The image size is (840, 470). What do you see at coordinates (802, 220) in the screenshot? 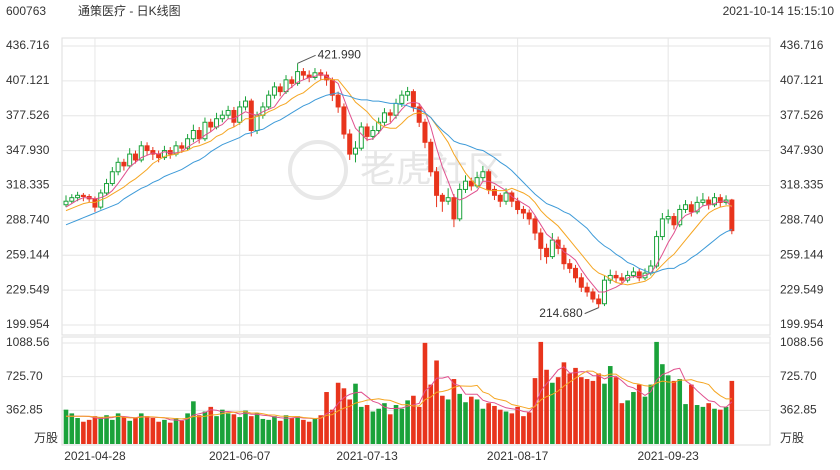
I see `y-tick-label-right: 288.740` at bounding box center [802, 220].